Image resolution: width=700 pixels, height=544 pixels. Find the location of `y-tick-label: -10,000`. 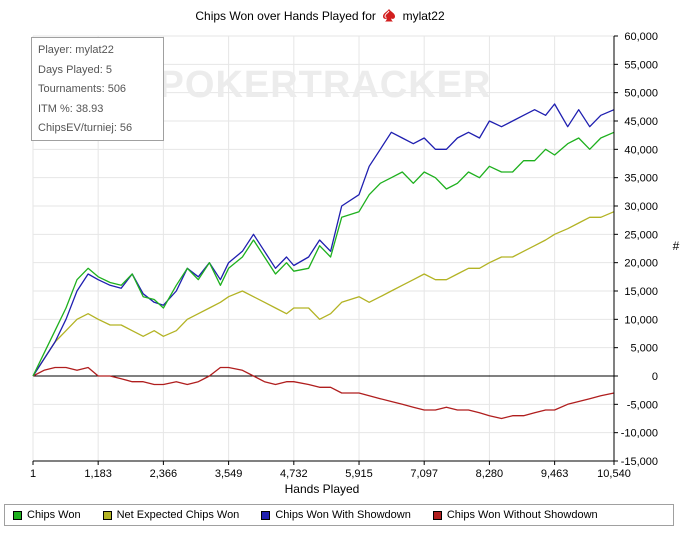

y-tick-label: -10,000 is located at coordinates (639, 434).